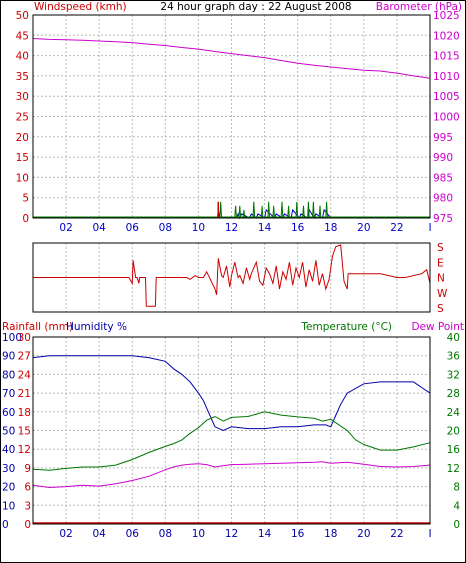  What do you see at coordinates (231, 58) in the screenshot?
I see `barometer-line` at bounding box center [231, 58].